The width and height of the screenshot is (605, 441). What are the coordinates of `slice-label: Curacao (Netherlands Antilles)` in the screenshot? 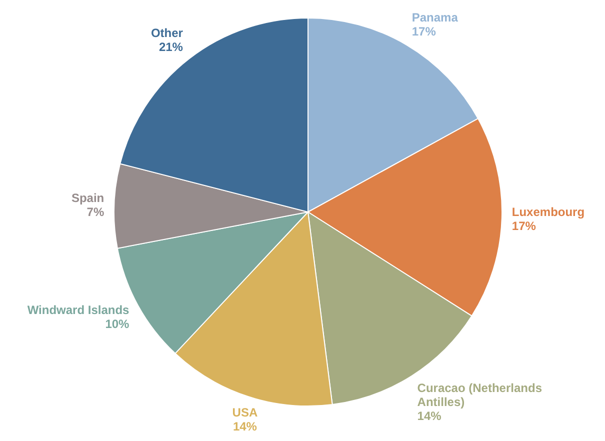 It's located at (479, 394).